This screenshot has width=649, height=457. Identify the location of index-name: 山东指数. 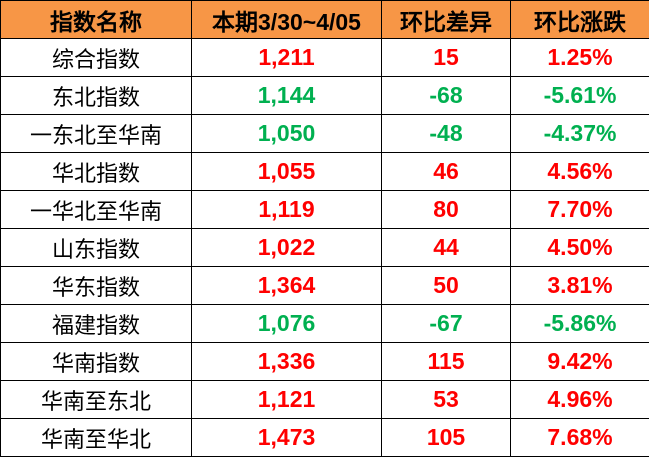
(96, 247).